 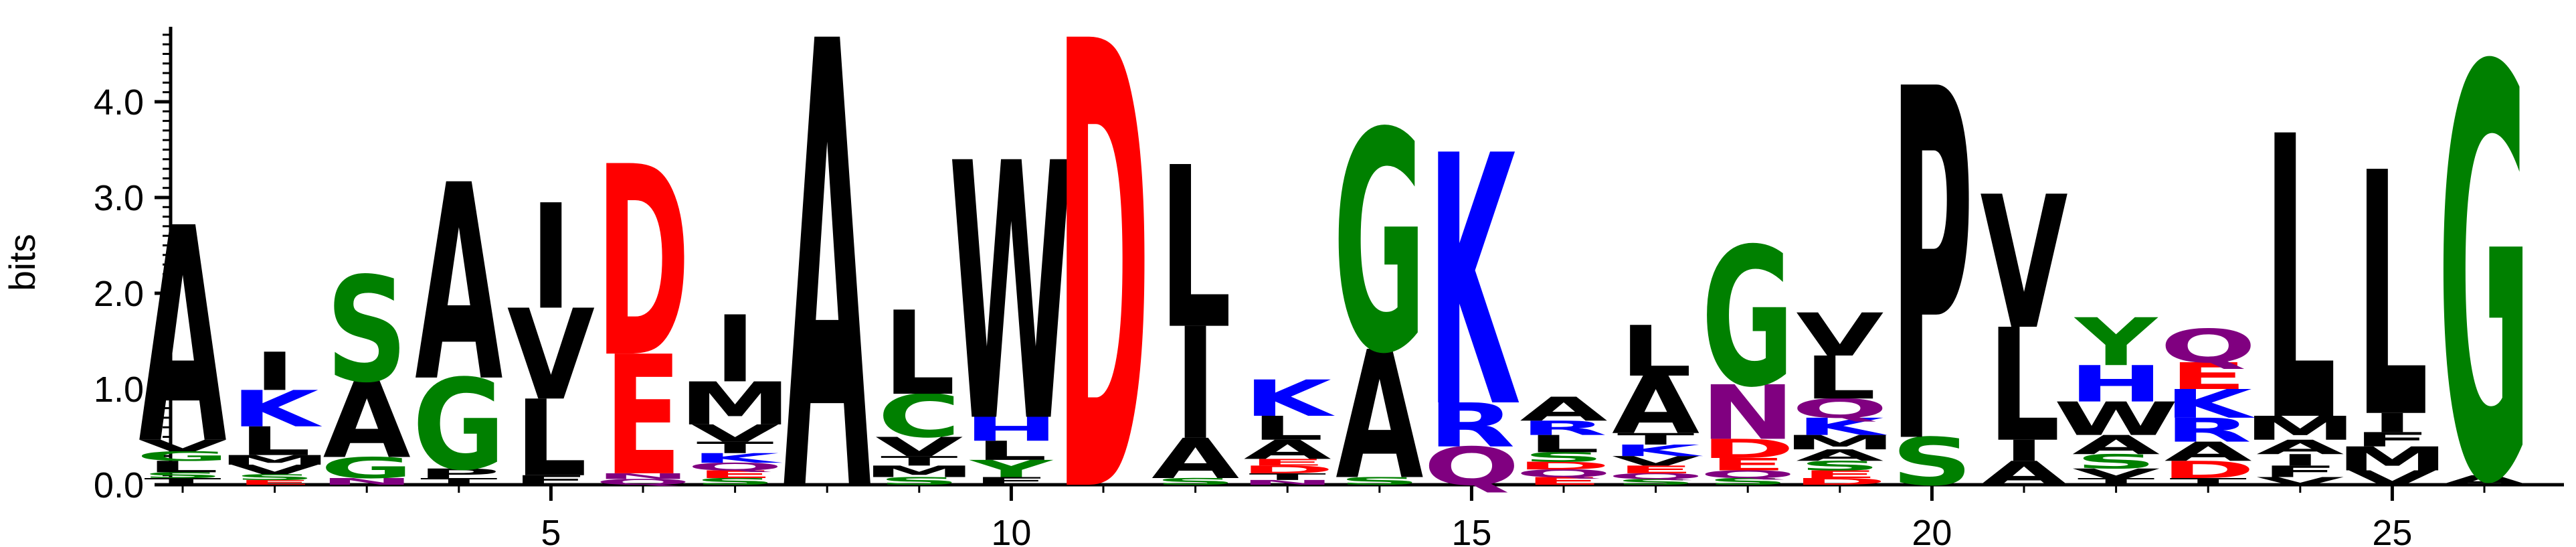 What do you see at coordinates (119, 485) in the screenshot?
I see `y-tick-label: 0.0` at bounding box center [119, 485].